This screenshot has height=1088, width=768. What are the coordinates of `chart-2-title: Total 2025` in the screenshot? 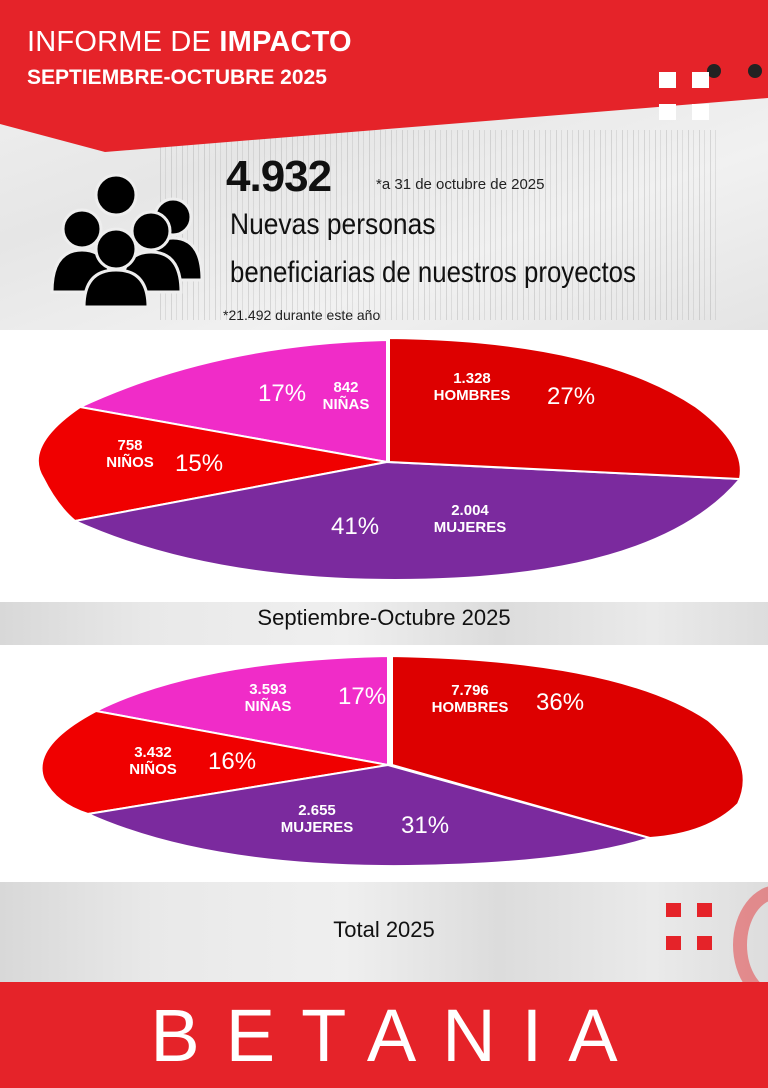 It's located at (384, 929).